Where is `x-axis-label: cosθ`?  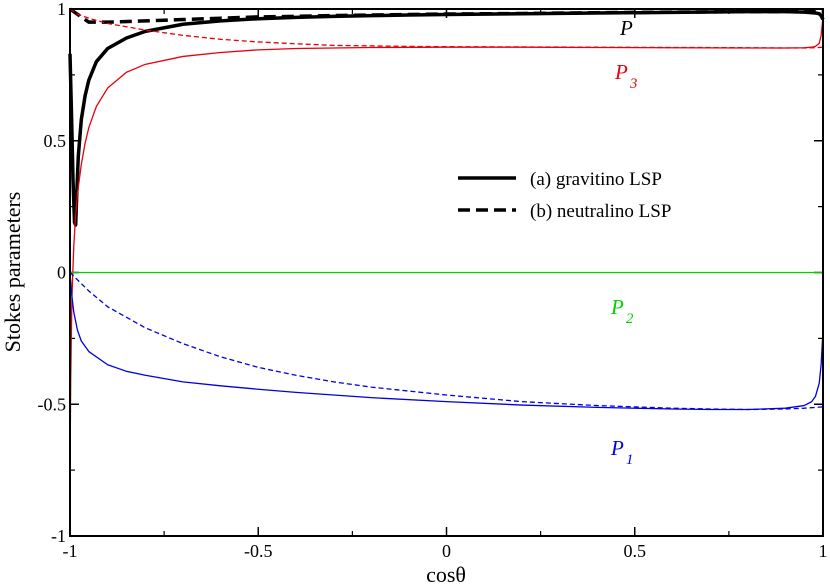
x-axis-label: cosθ is located at coordinates (446, 573).